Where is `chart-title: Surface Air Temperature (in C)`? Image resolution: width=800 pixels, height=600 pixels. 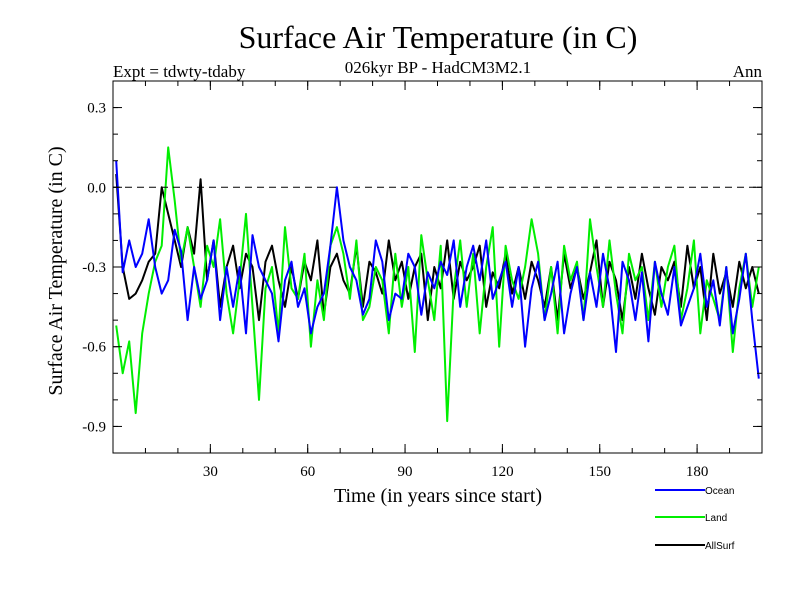
chart-title: Surface Air Temperature (in C) is located at coordinates (438, 37).